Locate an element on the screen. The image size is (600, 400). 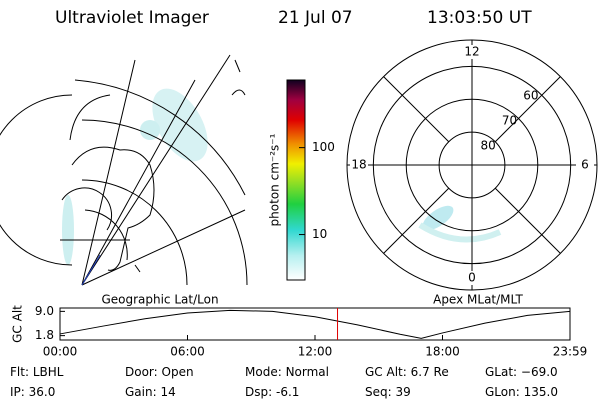
info-field: Dsp: -6.1 is located at coordinates (272, 392).